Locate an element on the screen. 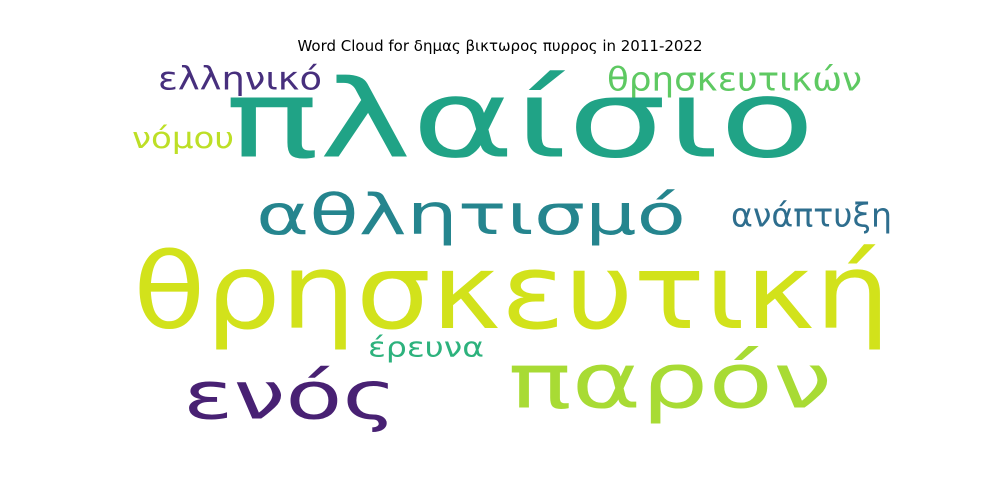  word-5: αθλητισμό is located at coordinates (471, 215).